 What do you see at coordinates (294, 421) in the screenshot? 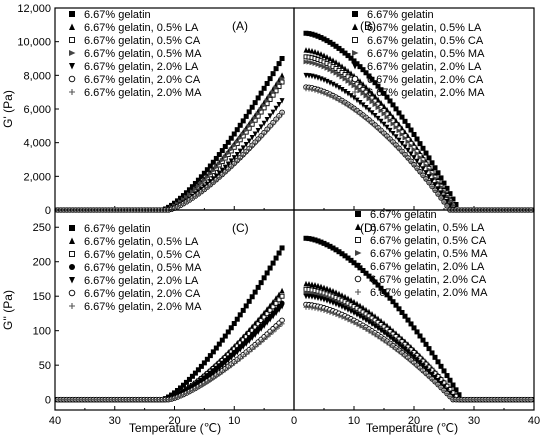
I see `x-tick-label: 0` at bounding box center [294, 421].